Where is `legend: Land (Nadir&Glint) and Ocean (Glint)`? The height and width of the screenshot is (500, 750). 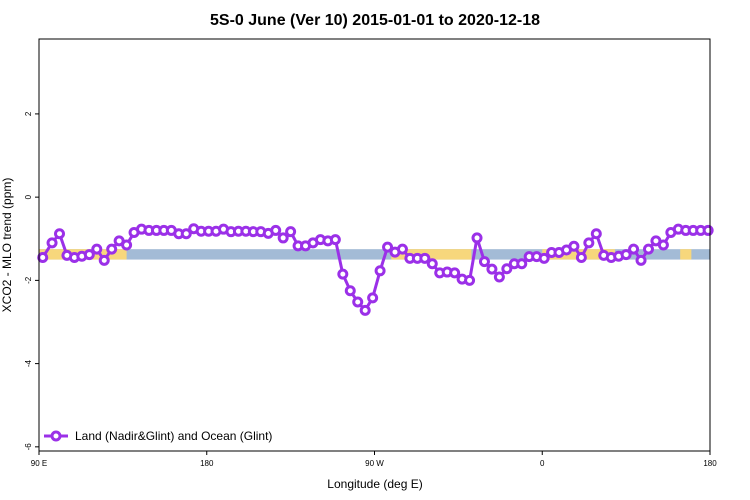
legend: Land (Nadir&Glint) and Ocean (Glint) is located at coordinates (158, 436).